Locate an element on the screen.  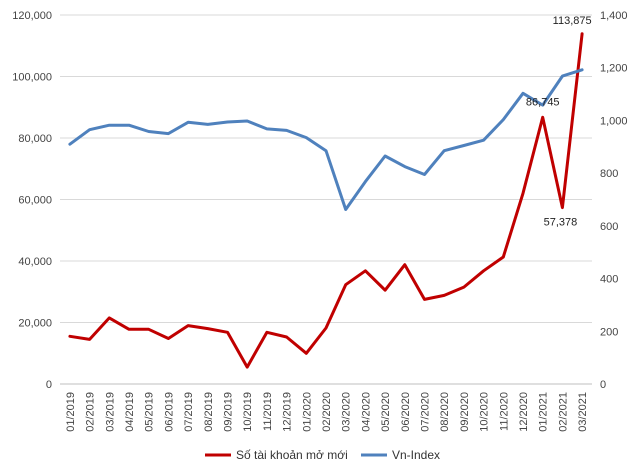
x-tick-label: 02/2019 is located at coordinates (91, 412).